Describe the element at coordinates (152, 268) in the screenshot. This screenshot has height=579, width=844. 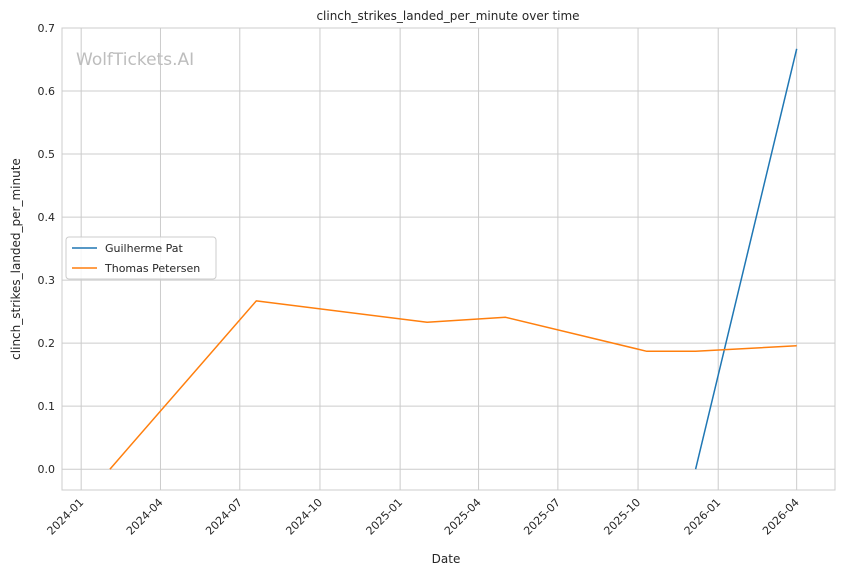
I see `legend-label: Thomas Petersen` at that location.